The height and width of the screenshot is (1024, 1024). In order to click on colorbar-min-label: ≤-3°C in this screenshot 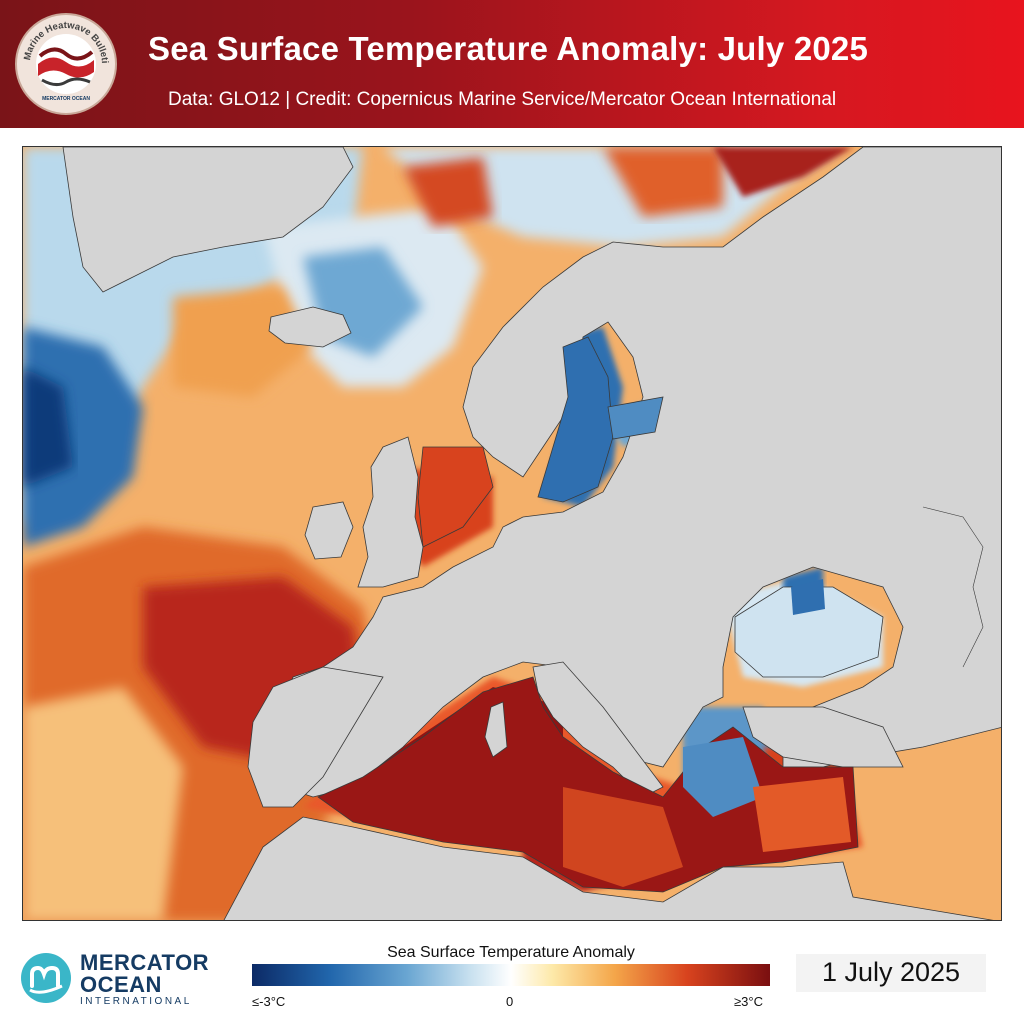, I will do `click(269, 1001)`.